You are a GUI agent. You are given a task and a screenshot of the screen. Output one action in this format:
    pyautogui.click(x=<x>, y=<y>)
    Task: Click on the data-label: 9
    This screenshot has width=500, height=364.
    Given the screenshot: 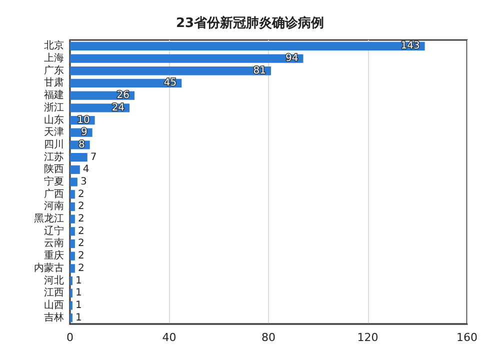 What is the action you would take?
    pyautogui.click(x=84, y=132)
    